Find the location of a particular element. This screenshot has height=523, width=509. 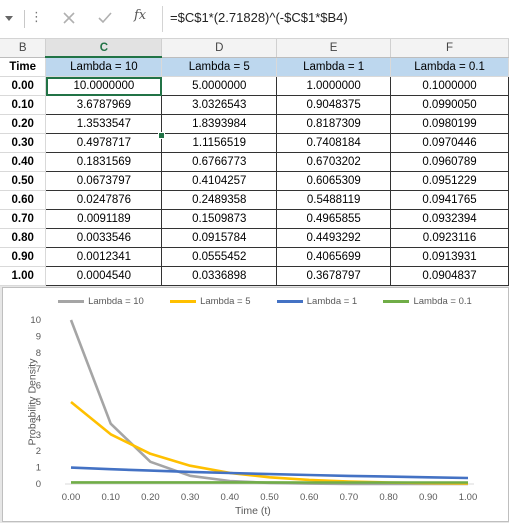

value-cell: 1.1156519 is located at coordinates (219, 143).